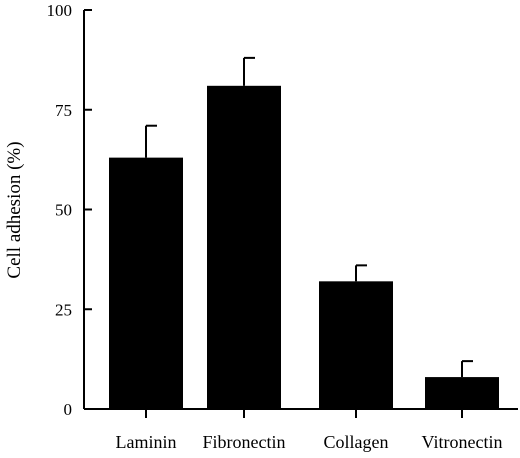  I want to click on y-tick-label: 50, so click(63, 210).